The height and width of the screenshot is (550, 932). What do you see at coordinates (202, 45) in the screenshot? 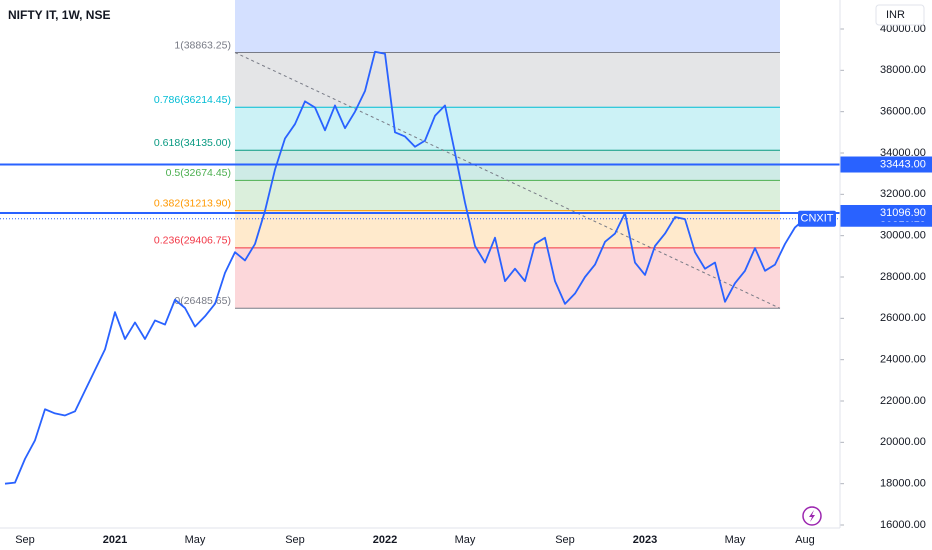
I see `fib-level-label: 1(38863.25)` at bounding box center [202, 45].